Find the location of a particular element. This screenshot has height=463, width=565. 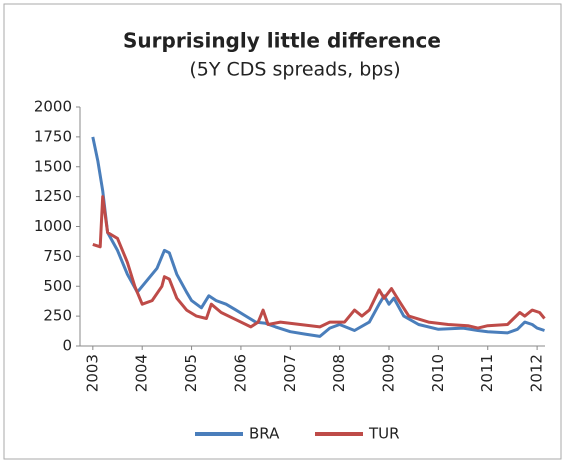

y-tick-label: 750 is located at coordinates (57, 256).